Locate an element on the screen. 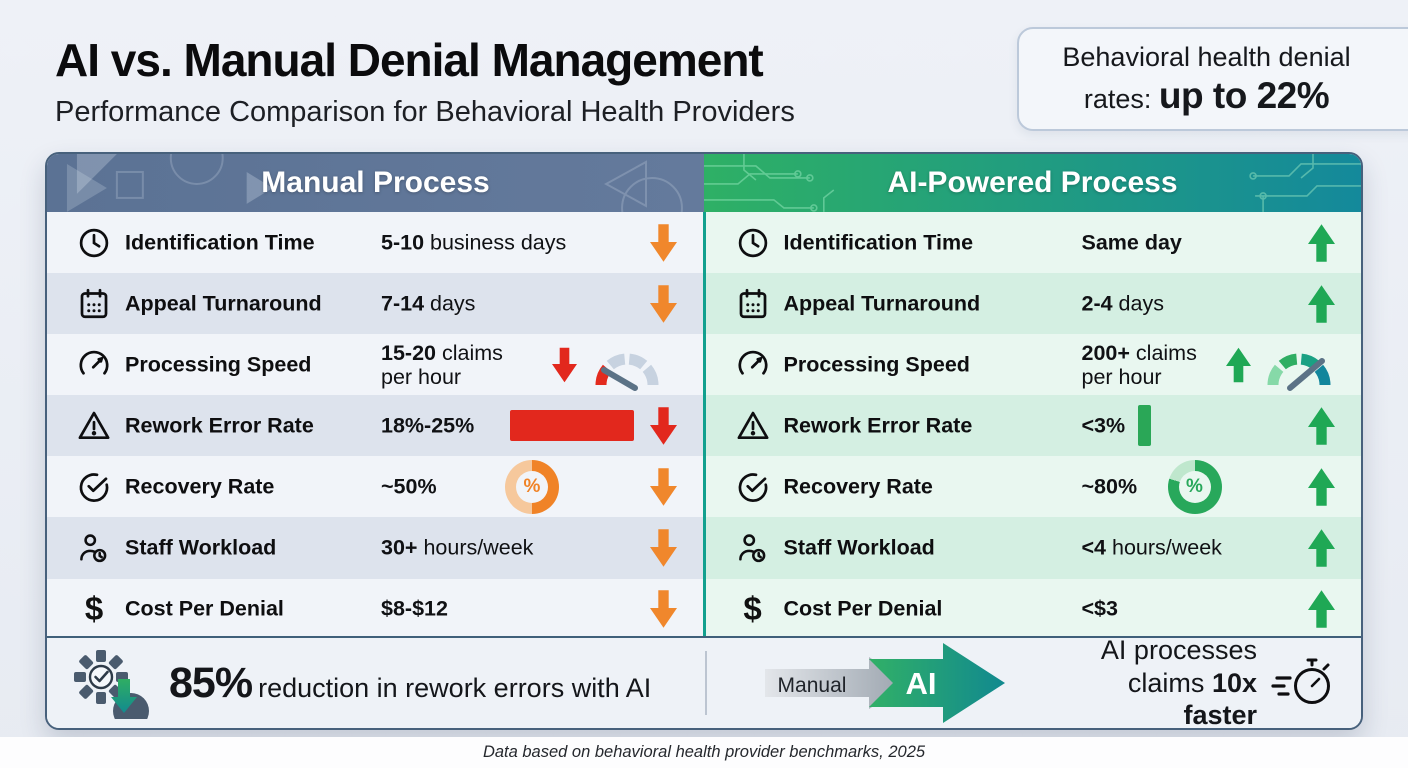 The image size is (1408, 768). row-value: 15-20 claims per hour is located at coordinates (442, 365).